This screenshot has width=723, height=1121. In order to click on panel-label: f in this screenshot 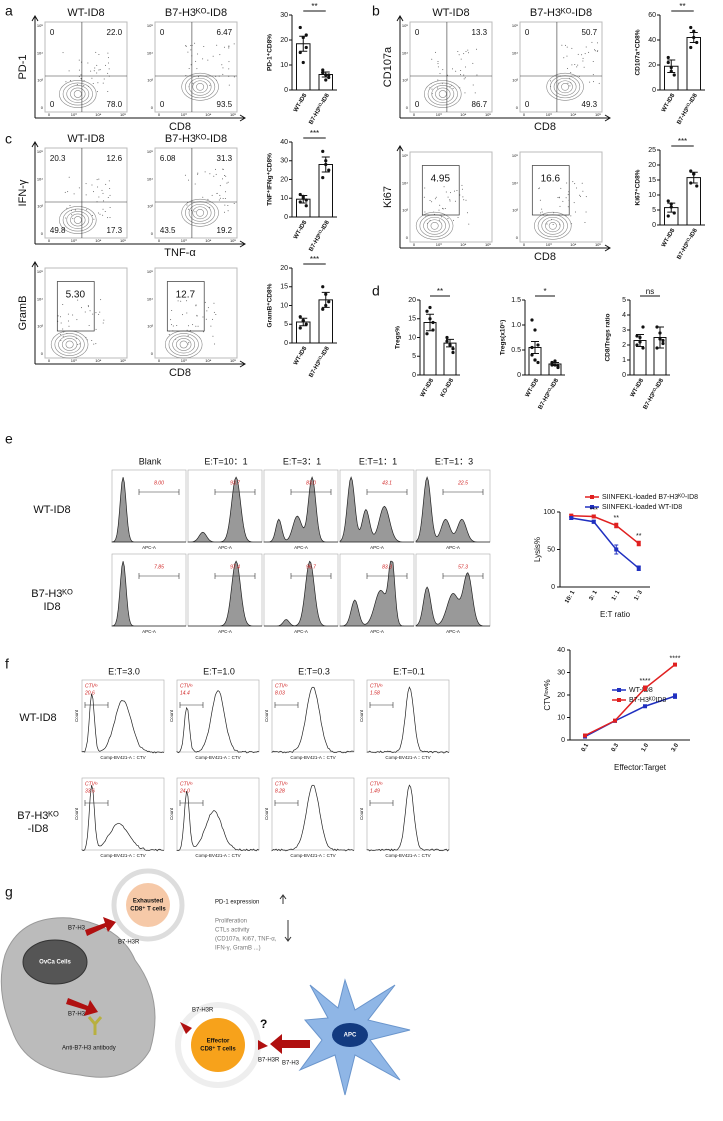, I will do `click(7, 664)`.